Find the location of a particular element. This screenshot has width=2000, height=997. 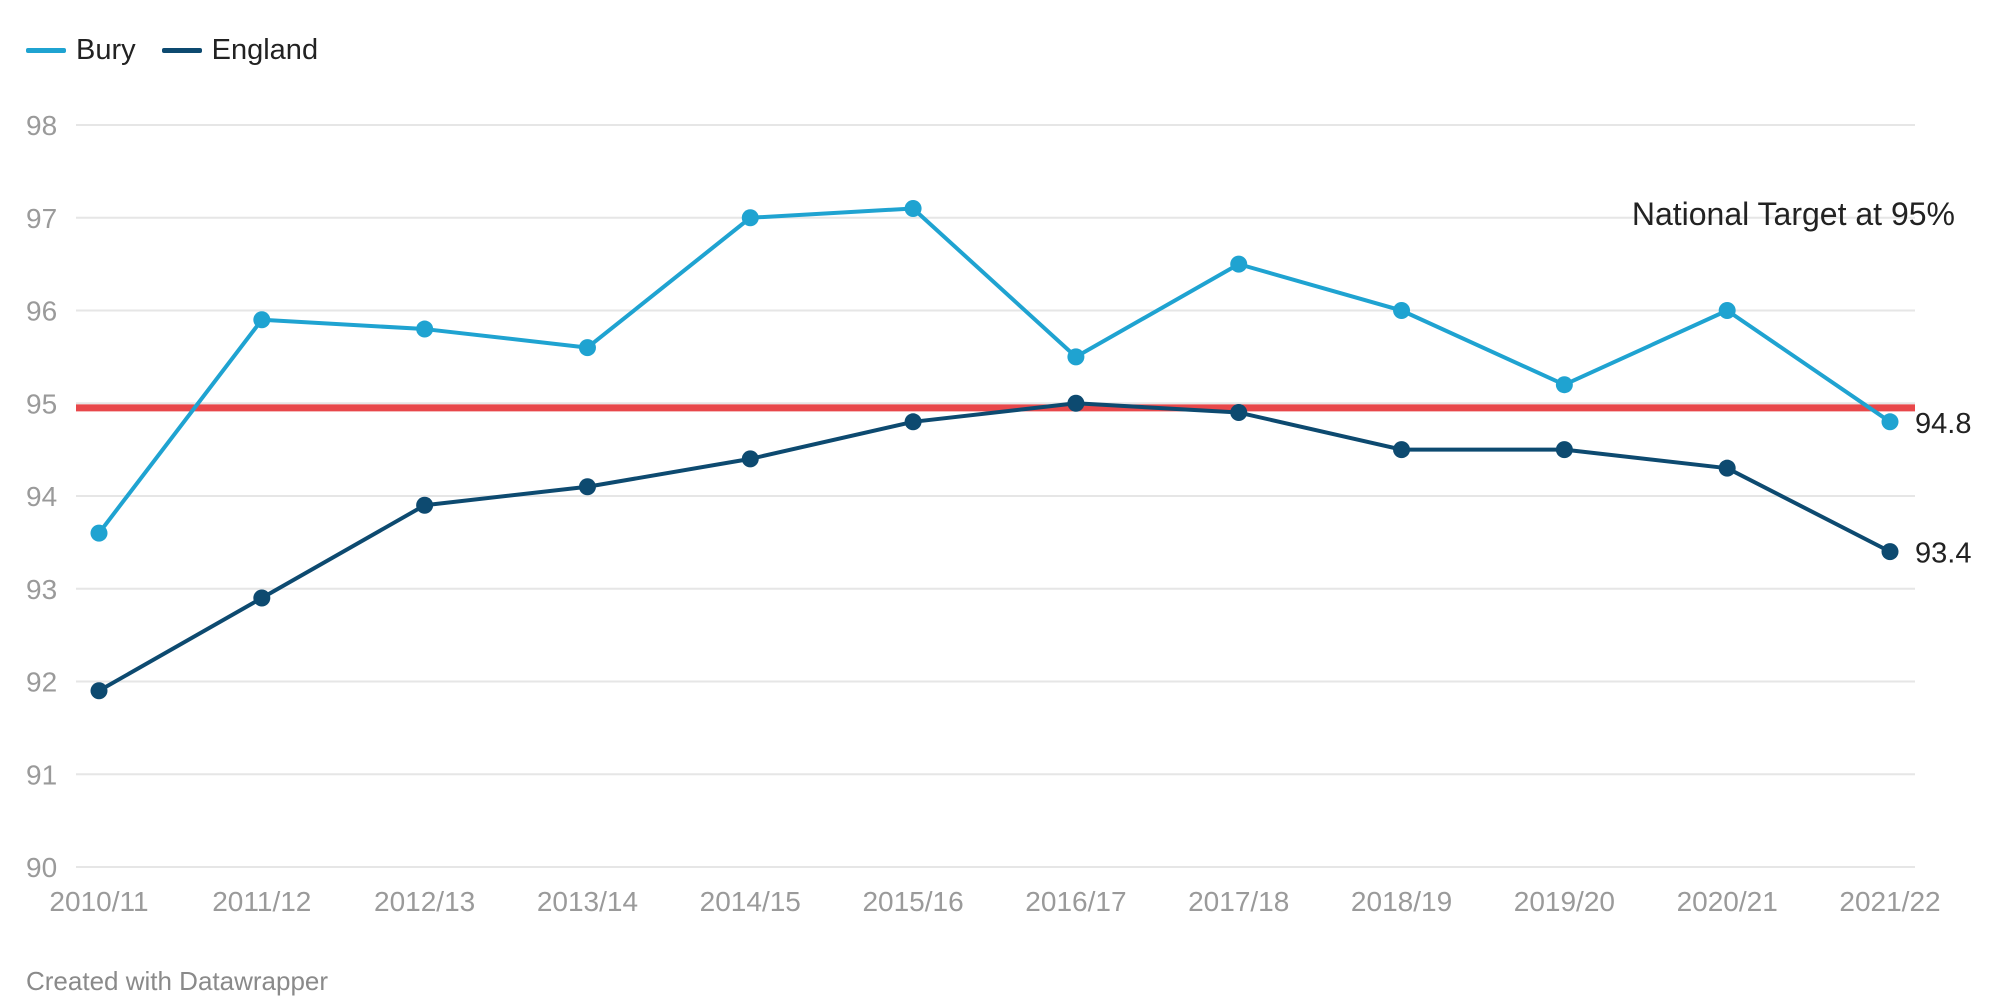

x-tick-label: 2013/14 is located at coordinates (587, 901).